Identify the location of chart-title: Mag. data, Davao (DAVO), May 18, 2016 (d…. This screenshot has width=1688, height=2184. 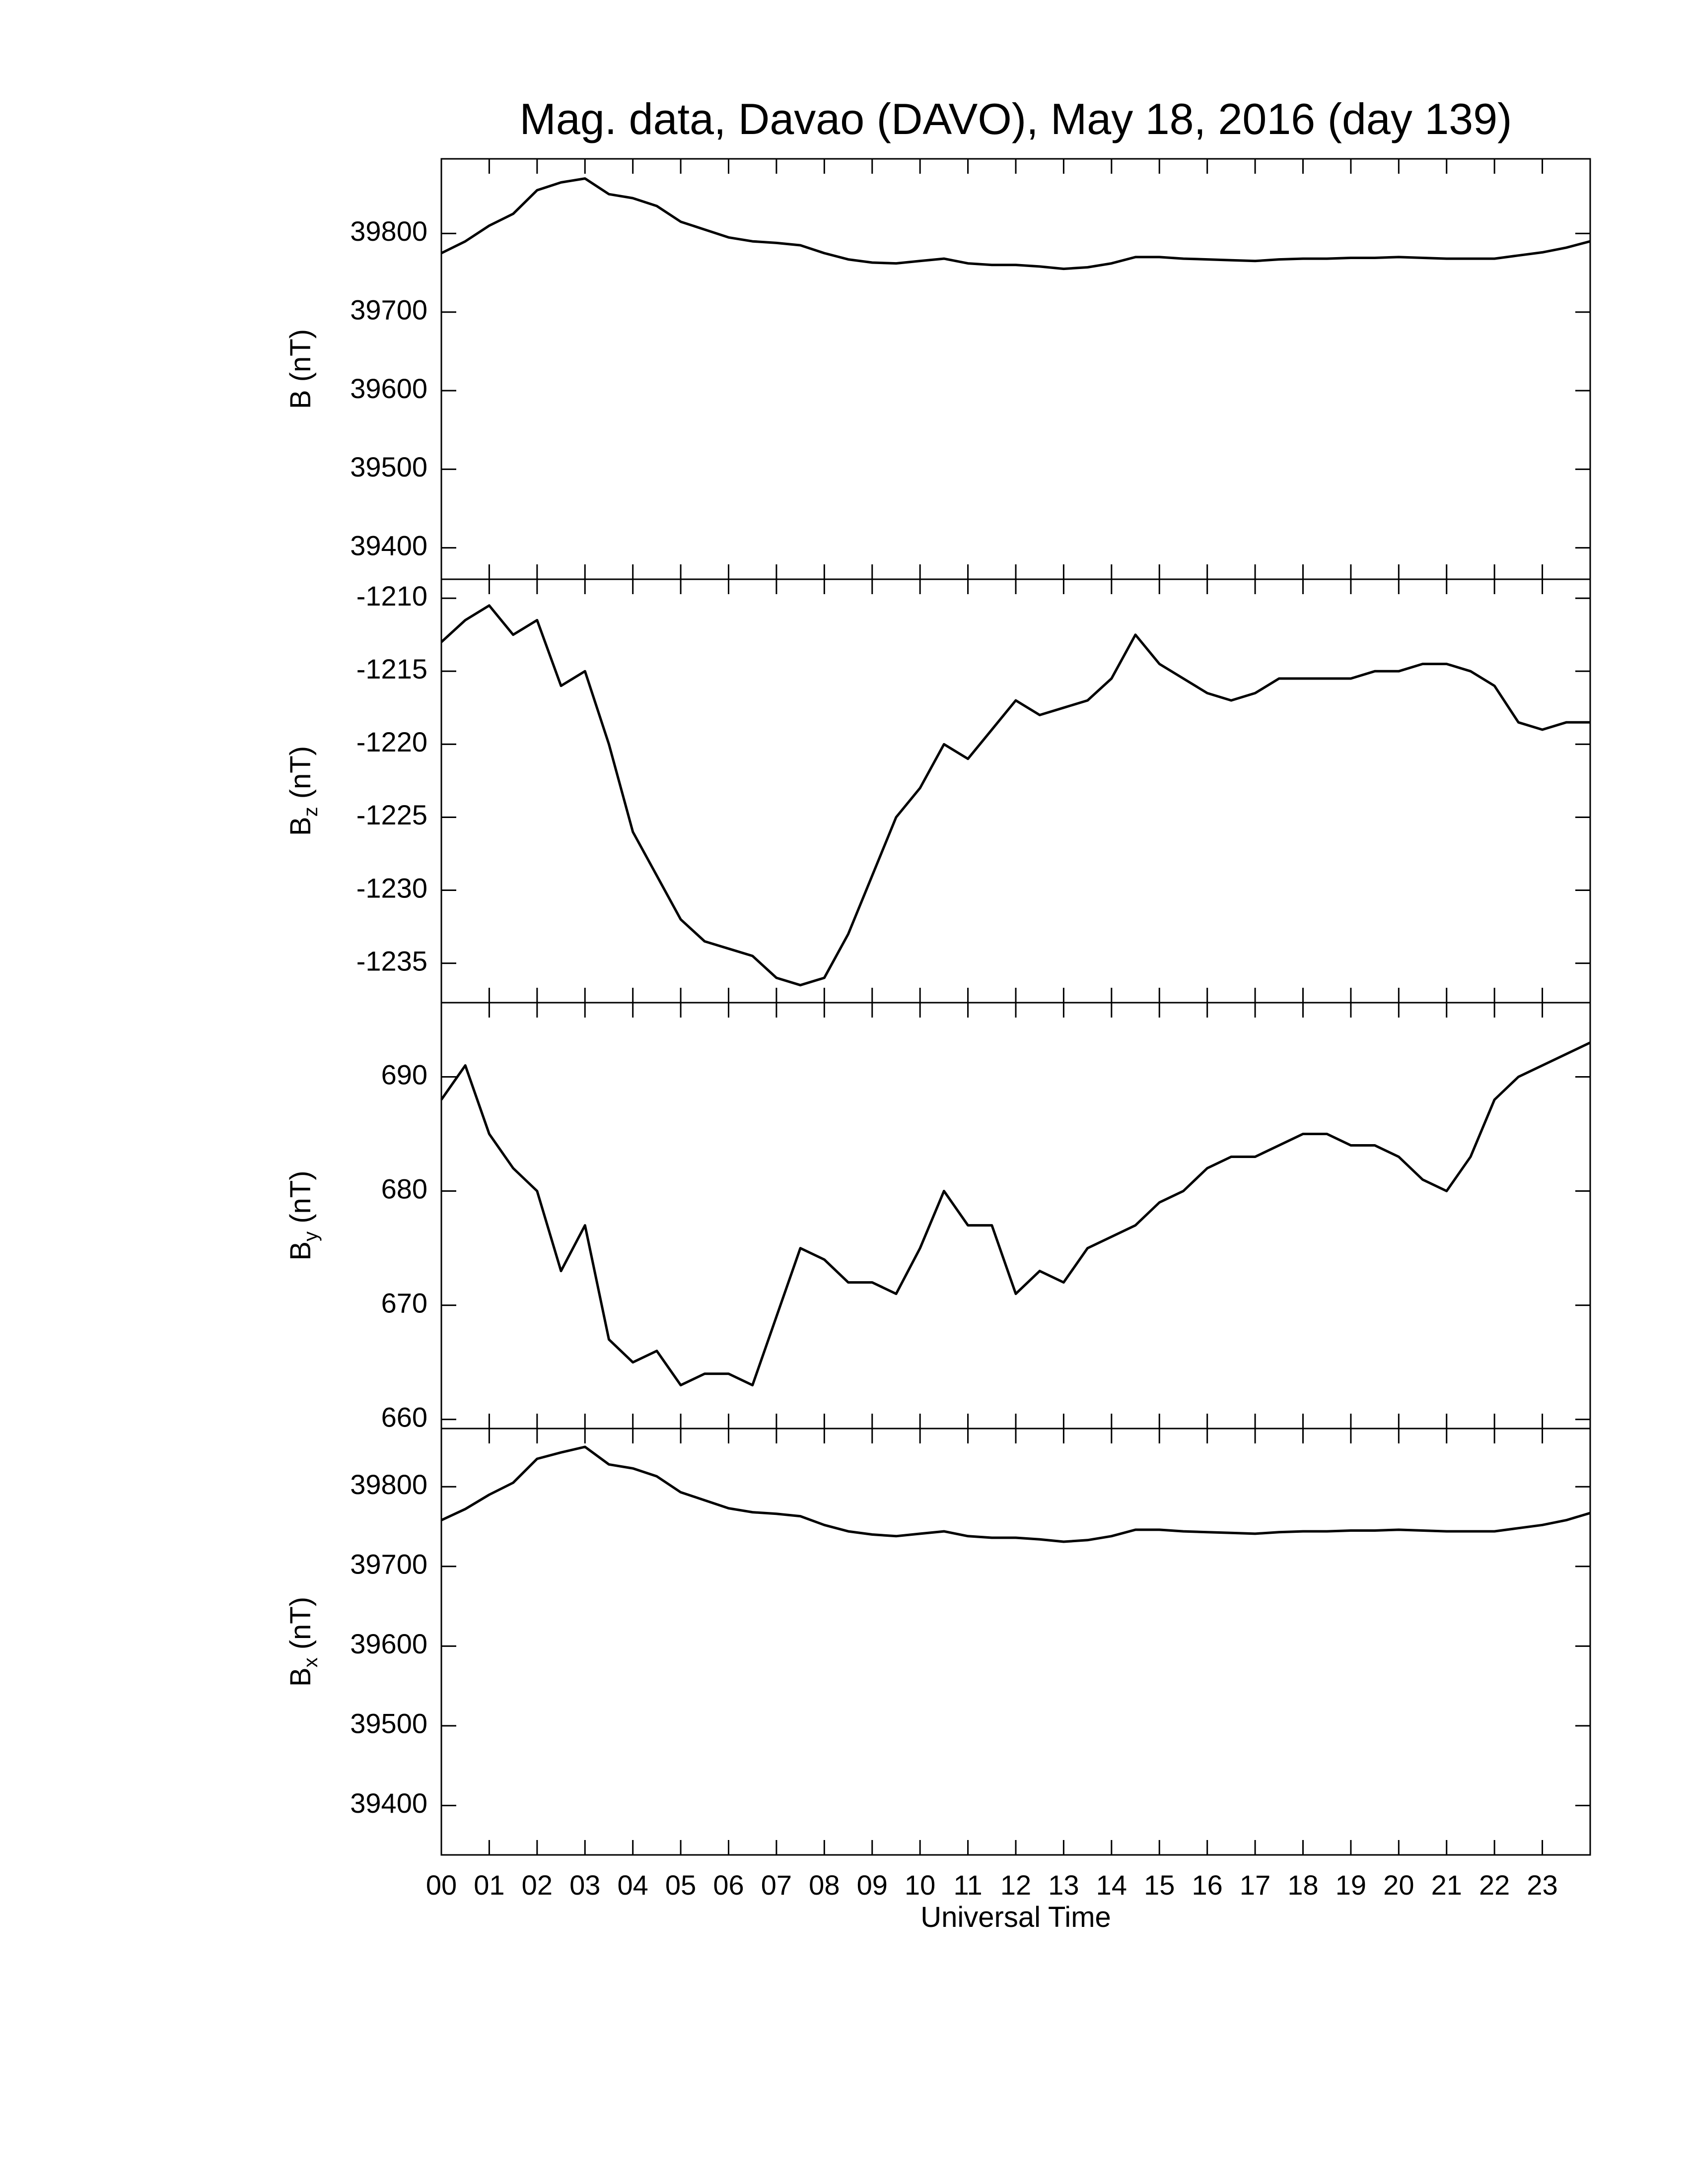
(1016, 118).